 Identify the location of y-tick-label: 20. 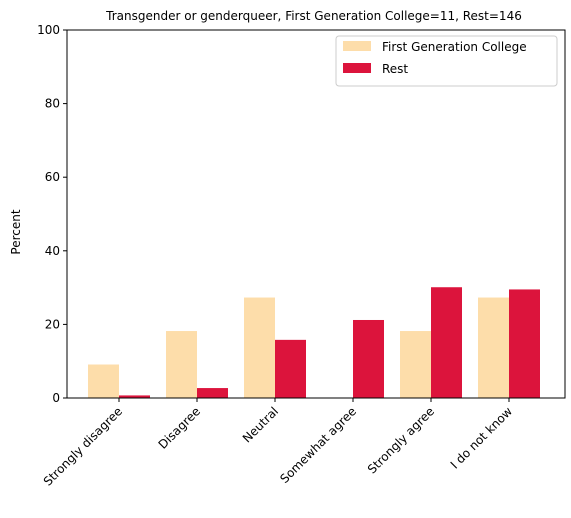
(52, 324).